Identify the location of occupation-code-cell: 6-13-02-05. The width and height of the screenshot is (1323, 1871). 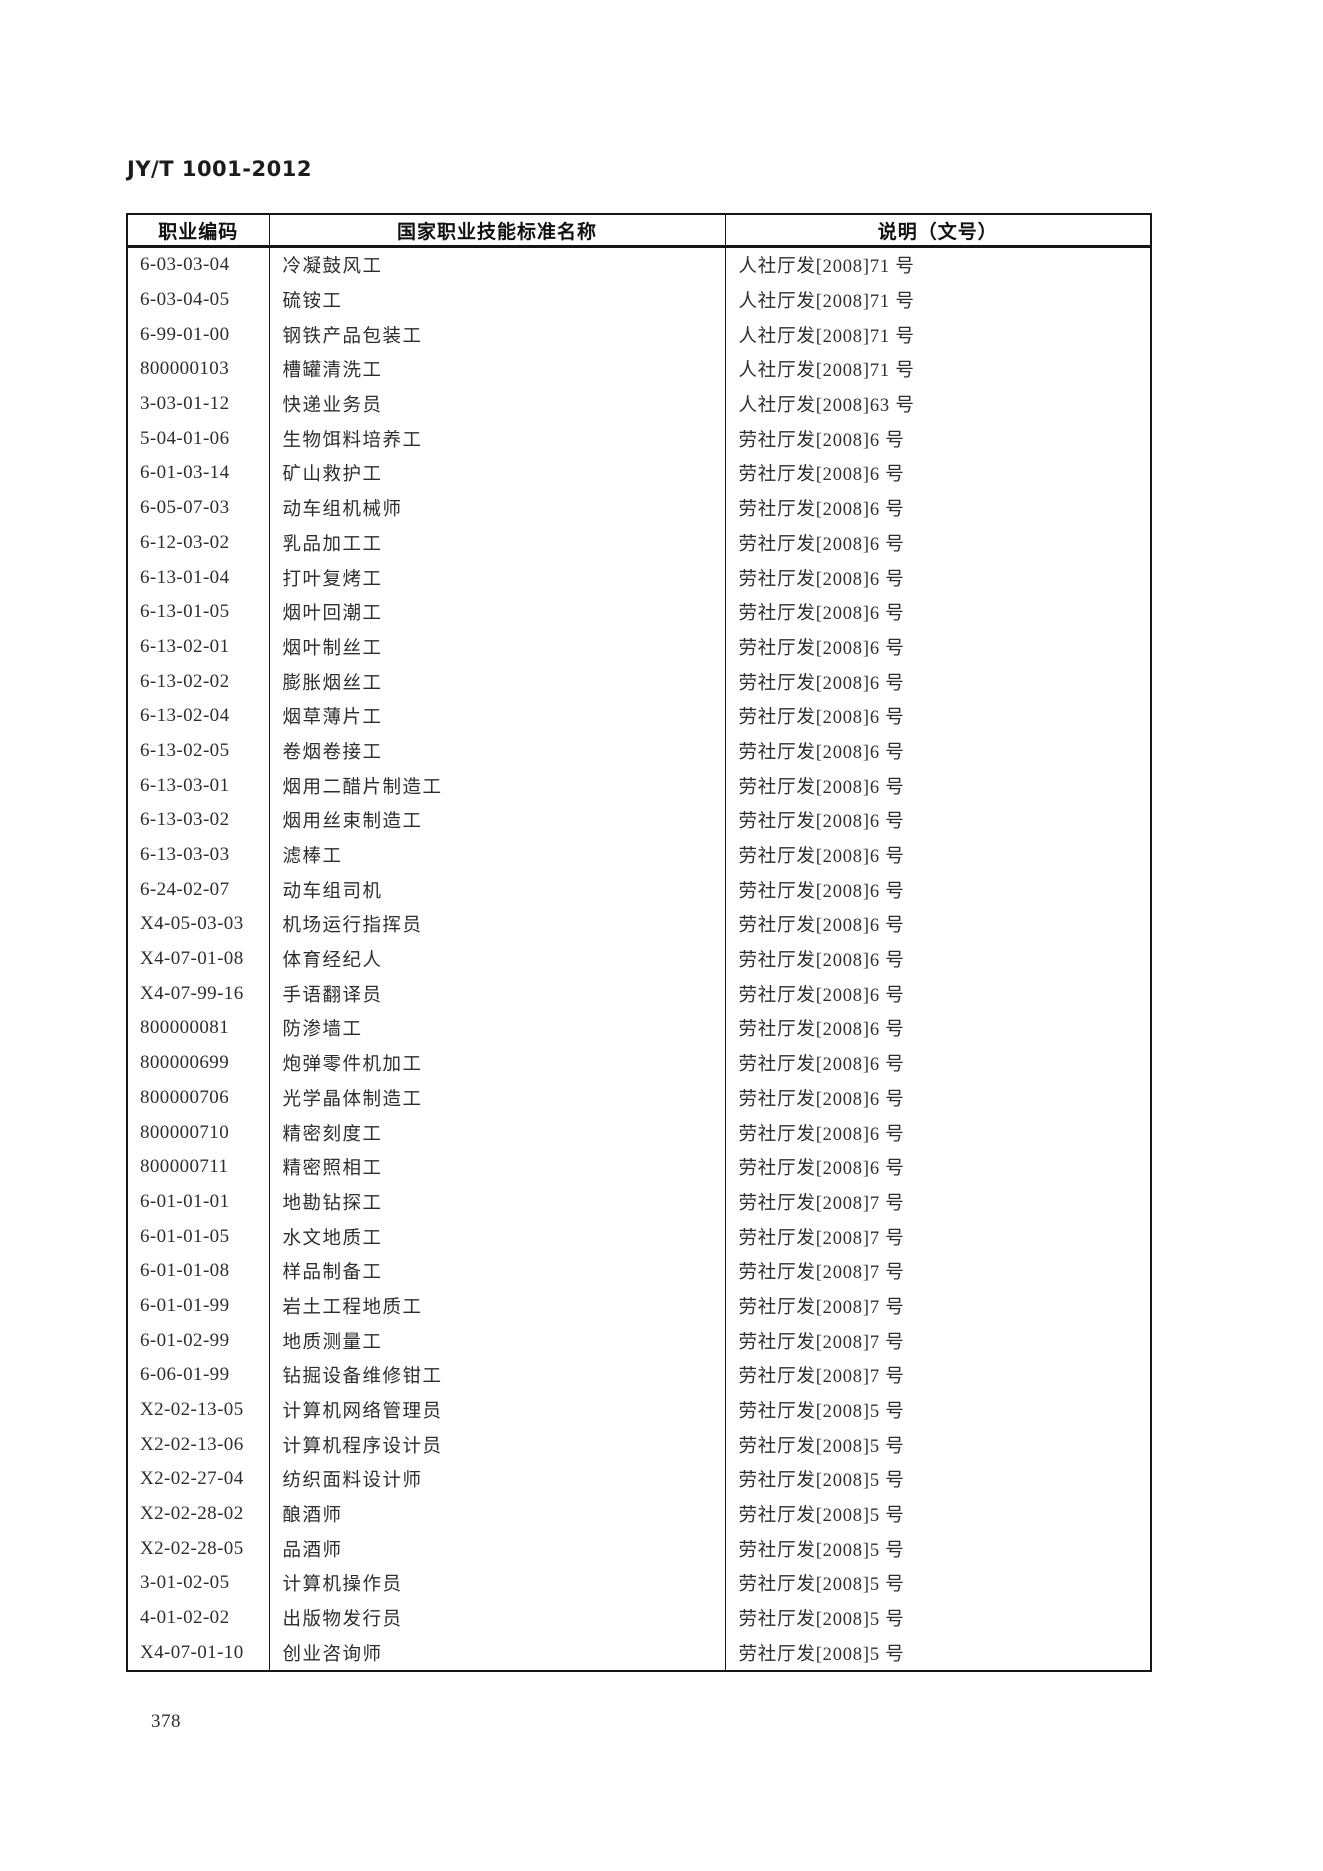
(198, 751).